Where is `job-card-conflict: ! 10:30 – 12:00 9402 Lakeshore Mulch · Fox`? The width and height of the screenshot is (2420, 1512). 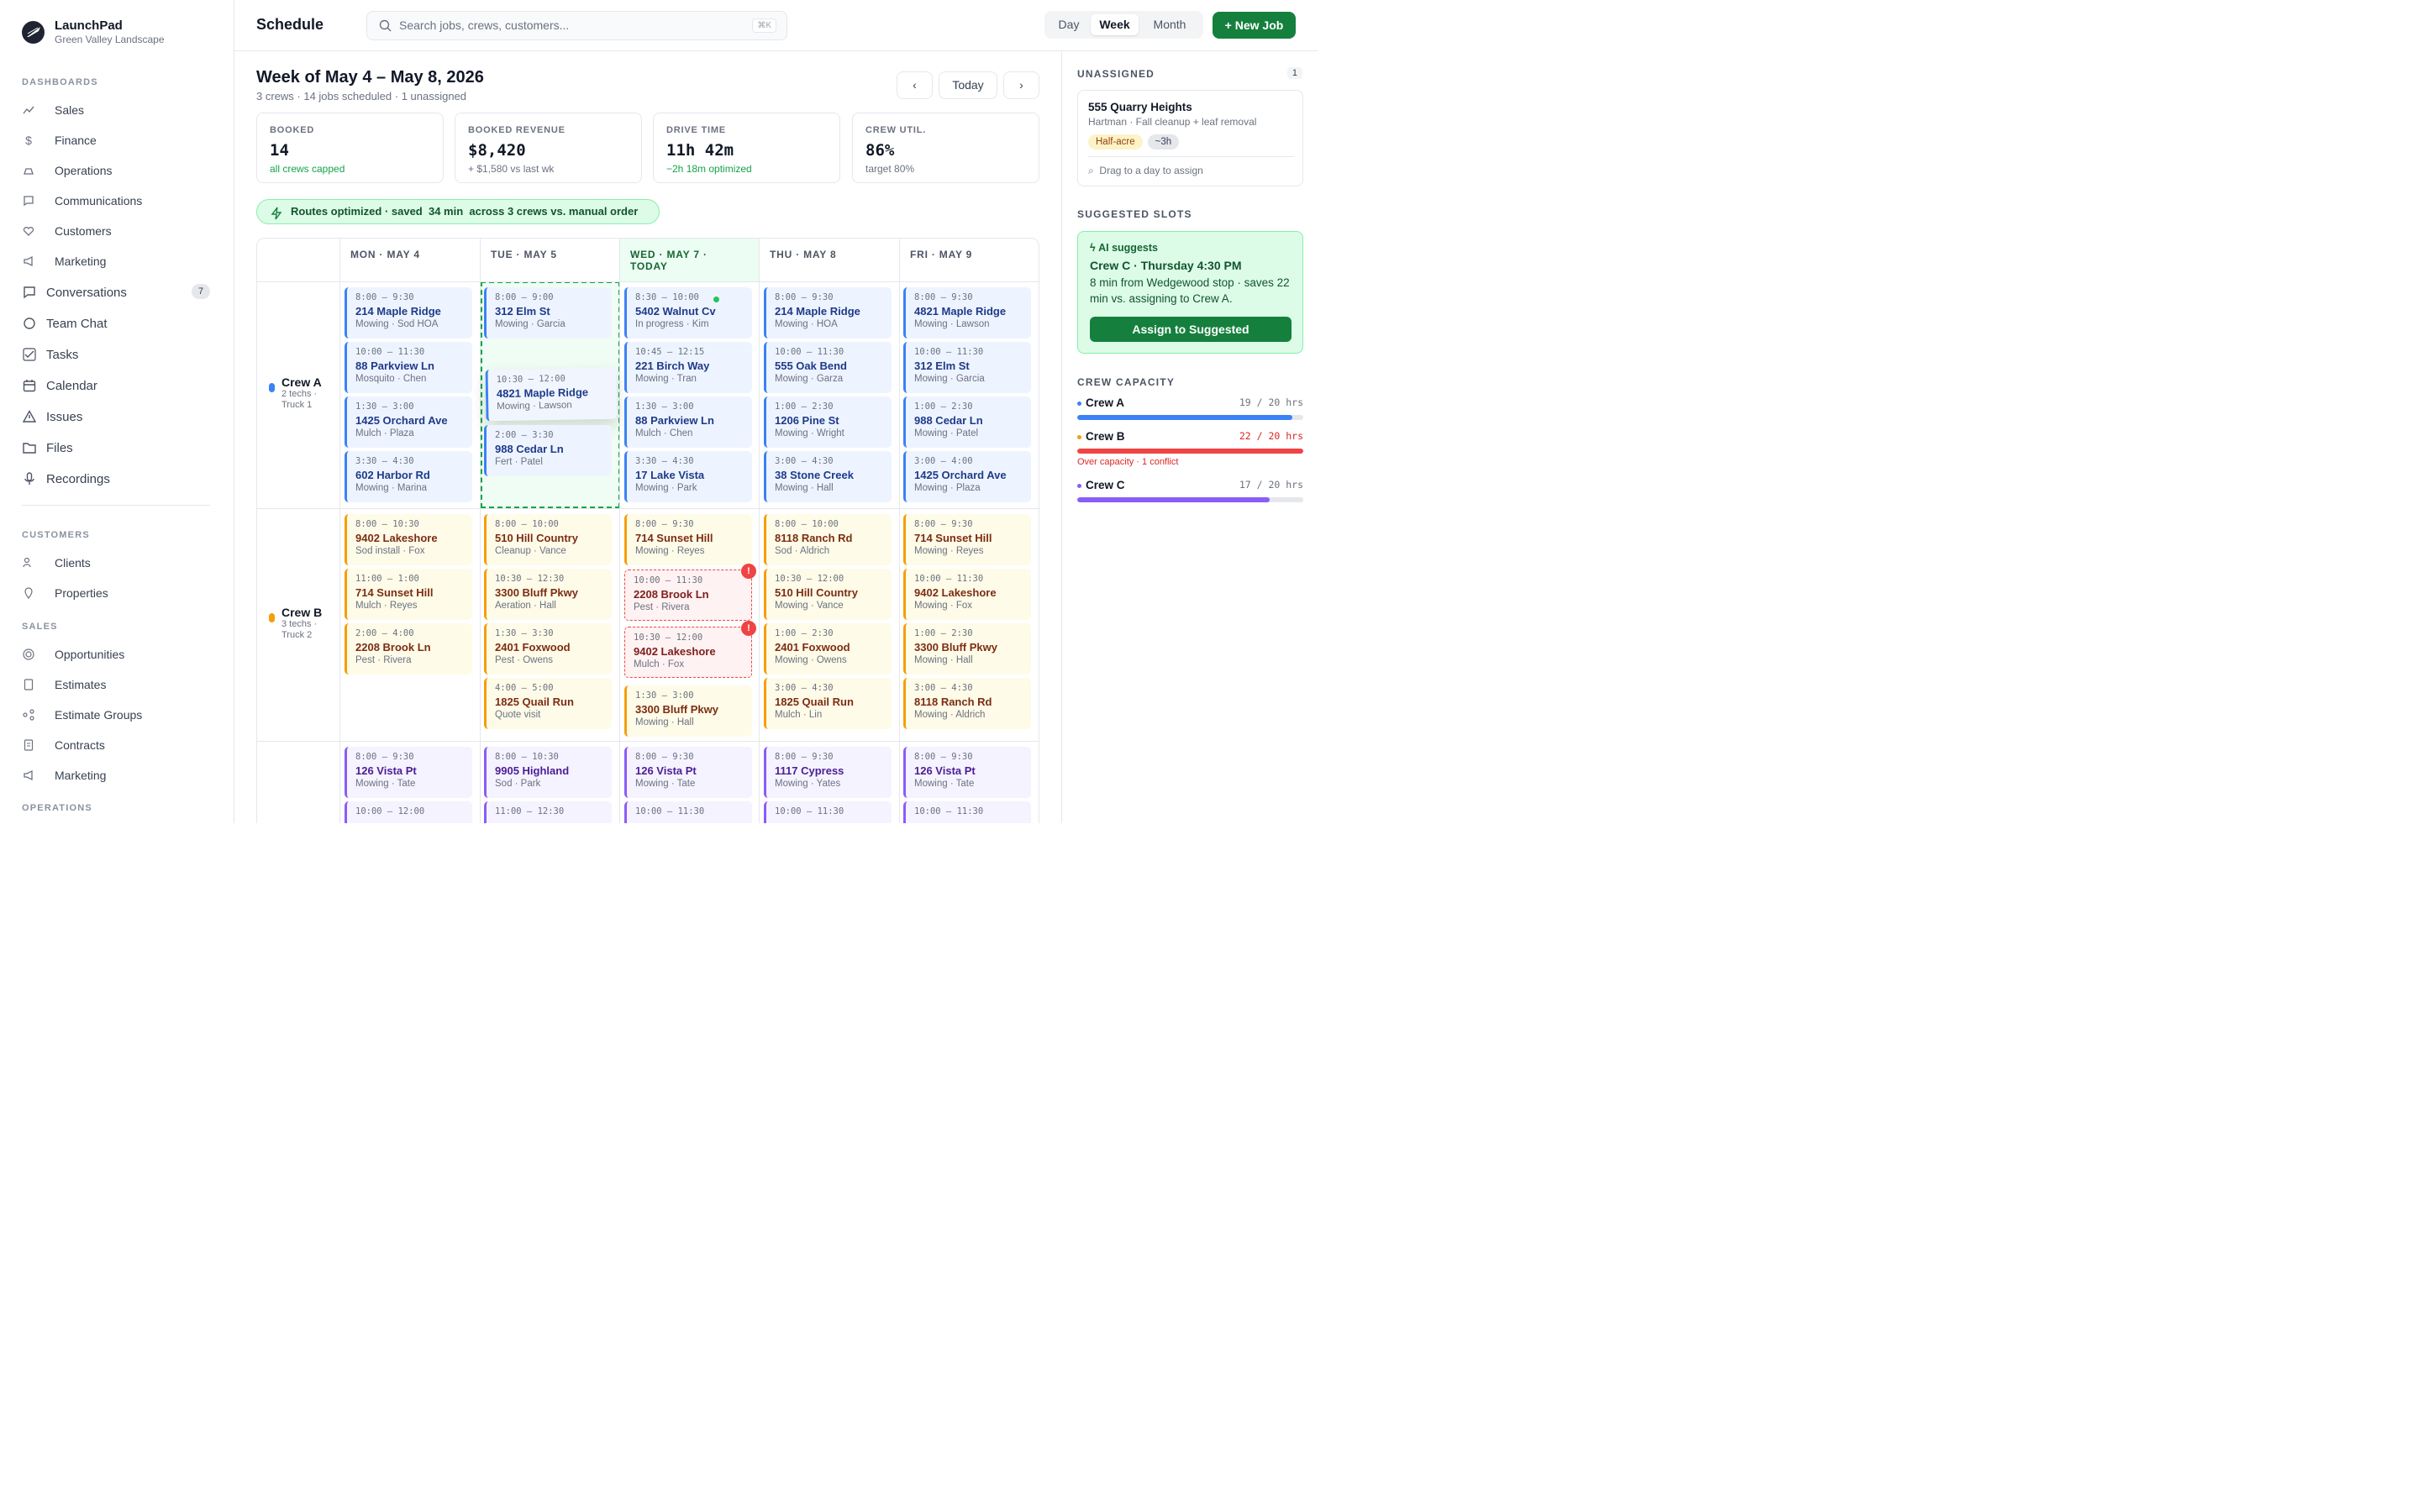
job-card-conflict: ! 10:30 – 12:00 9402 Lakeshore Mulch · Fox is located at coordinates (690, 649).